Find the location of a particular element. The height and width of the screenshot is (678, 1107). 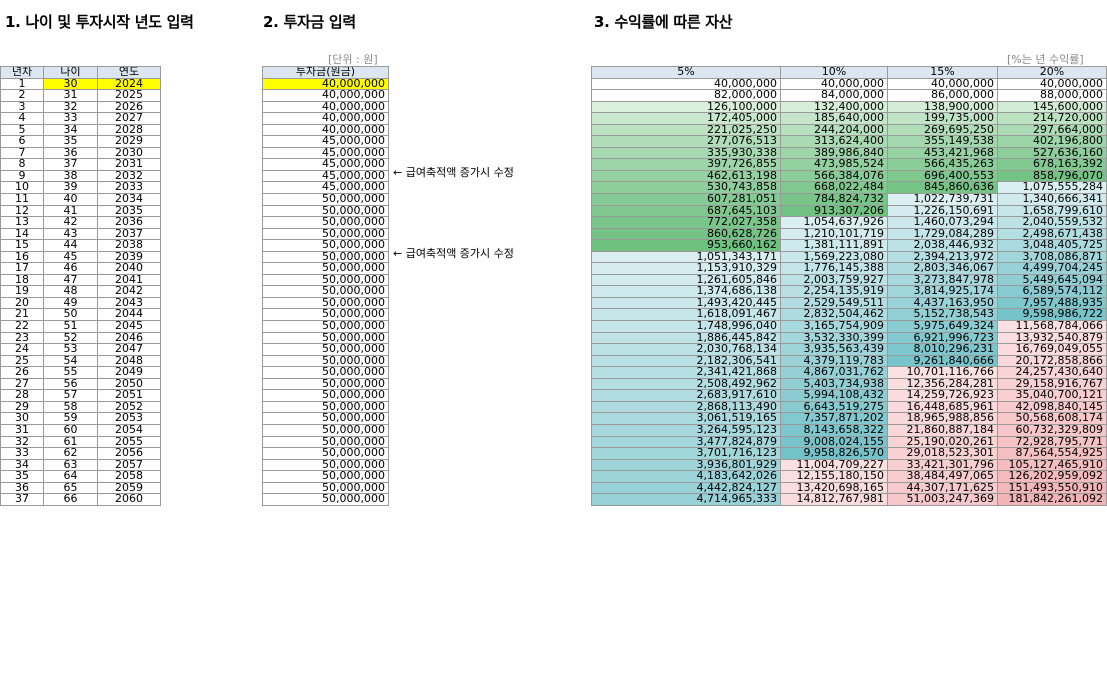

cell-year: 2039 is located at coordinates (129, 257).